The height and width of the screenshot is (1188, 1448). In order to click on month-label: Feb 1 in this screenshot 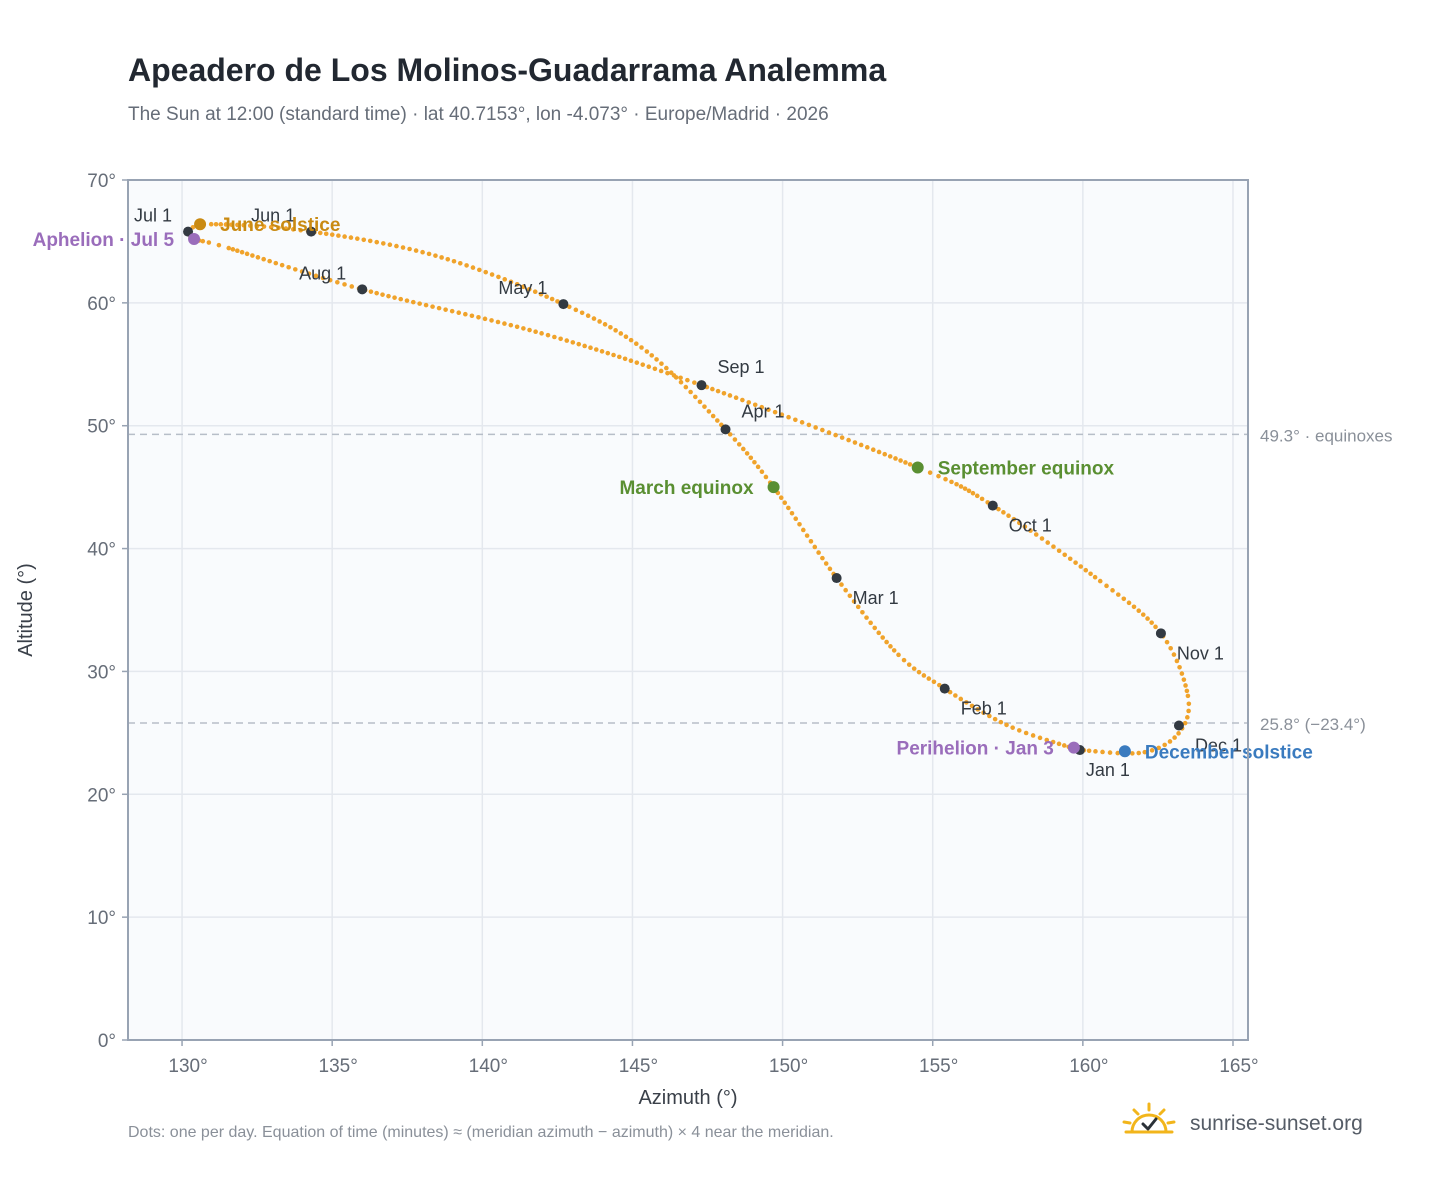, I will do `click(984, 709)`.